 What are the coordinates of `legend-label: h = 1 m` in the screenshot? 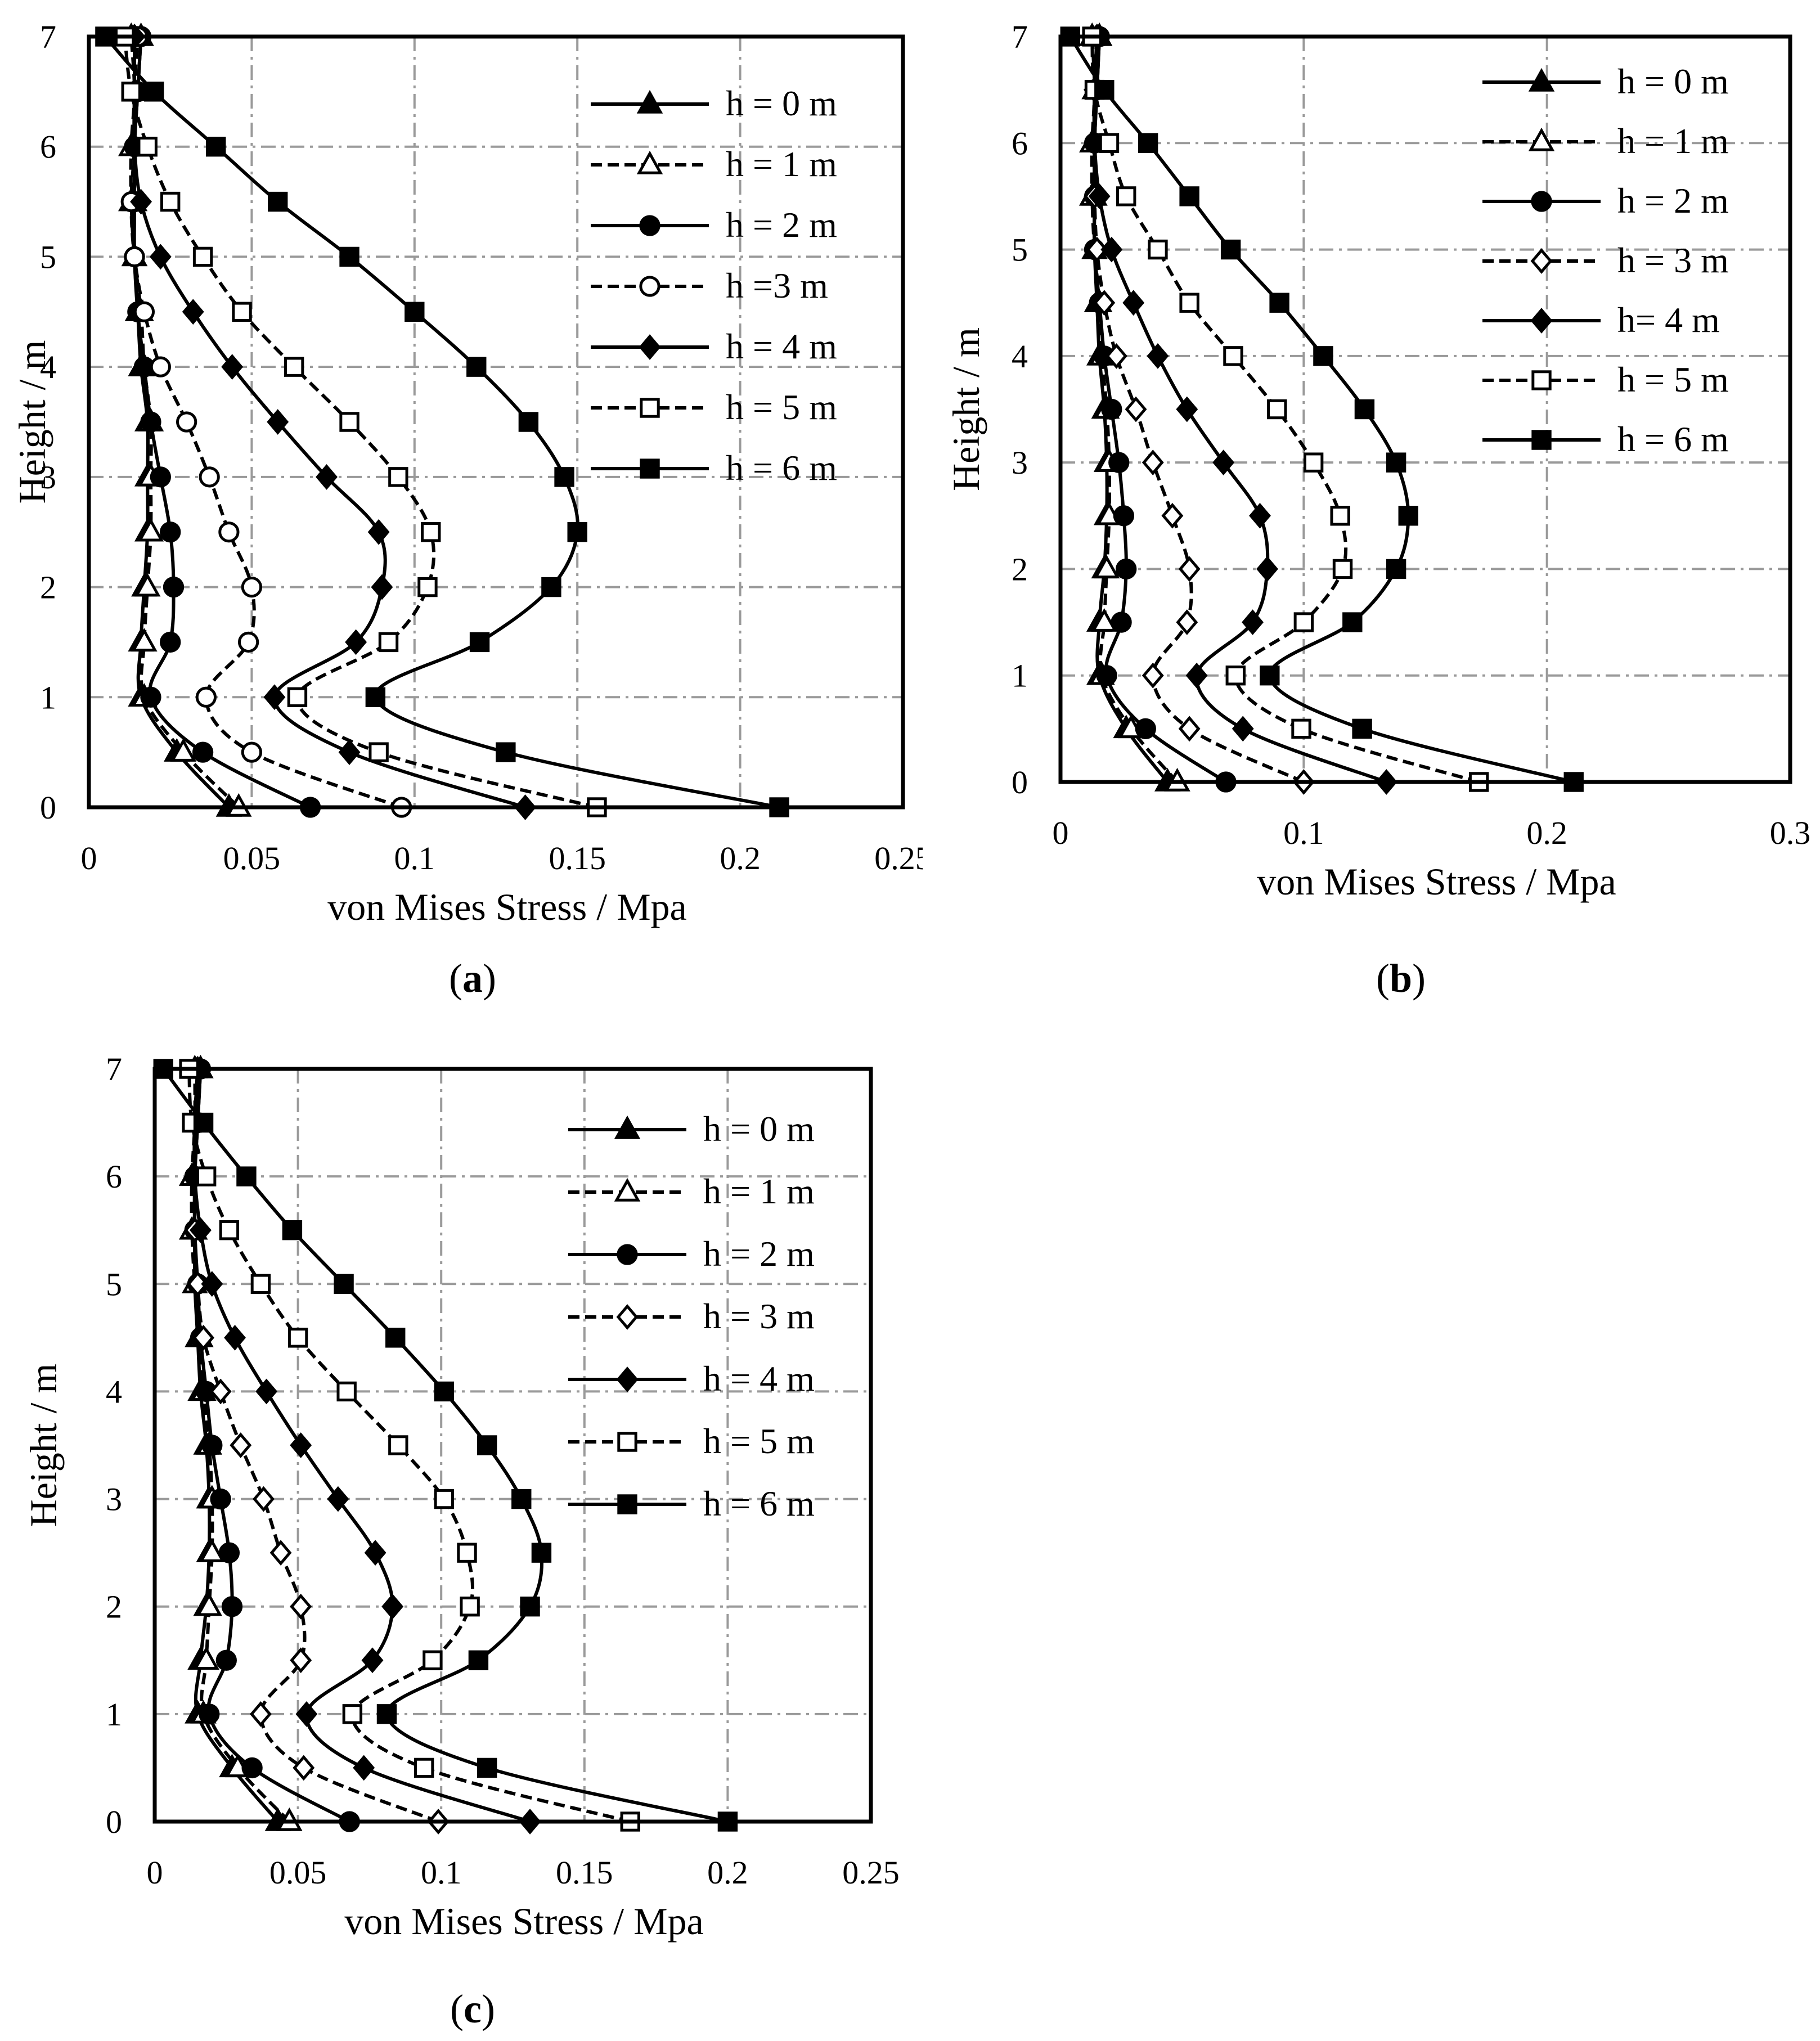 It's located at (1673, 141).